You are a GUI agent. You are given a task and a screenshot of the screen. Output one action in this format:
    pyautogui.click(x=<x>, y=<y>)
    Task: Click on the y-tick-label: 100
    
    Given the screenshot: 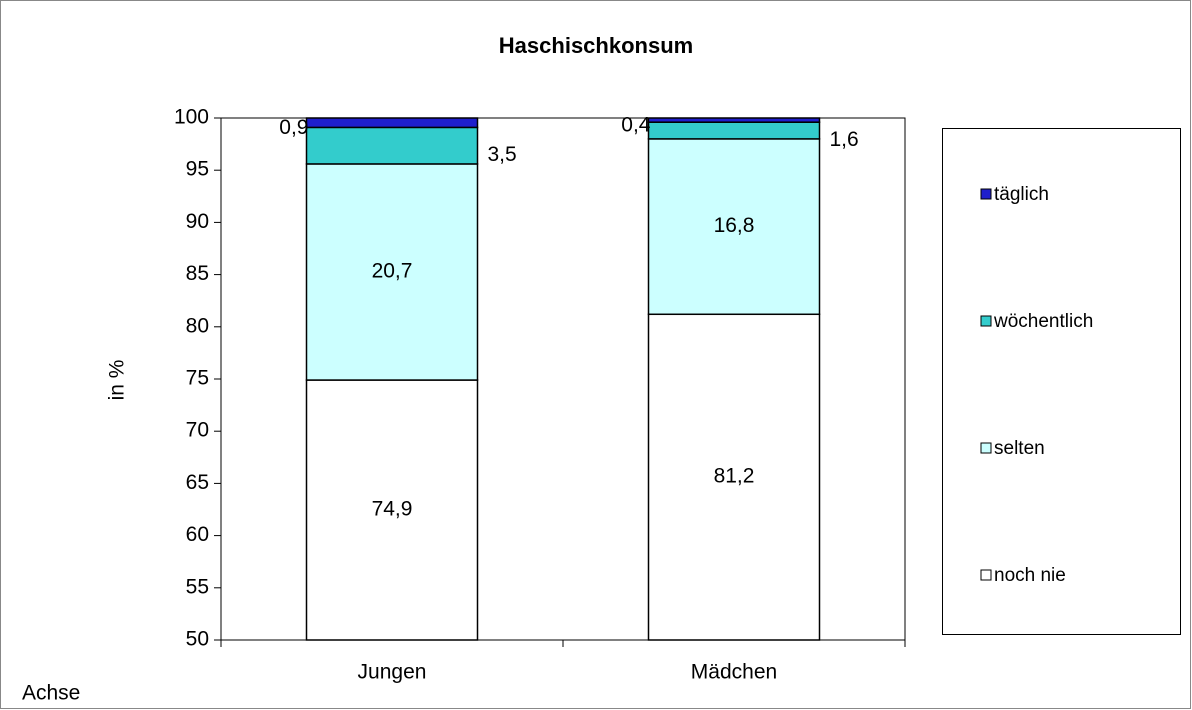 What is the action you would take?
    pyautogui.click(x=191, y=117)
    